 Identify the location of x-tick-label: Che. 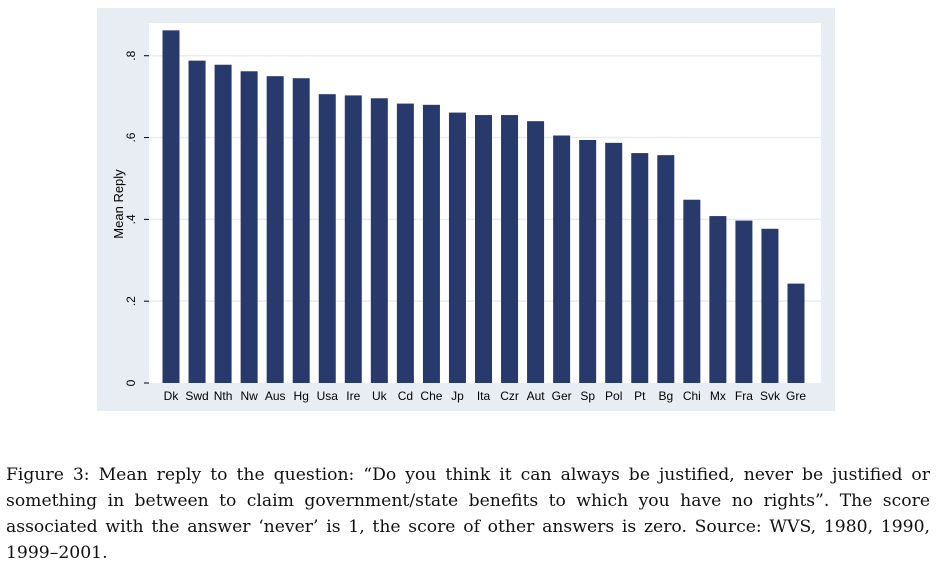
(431, 396).